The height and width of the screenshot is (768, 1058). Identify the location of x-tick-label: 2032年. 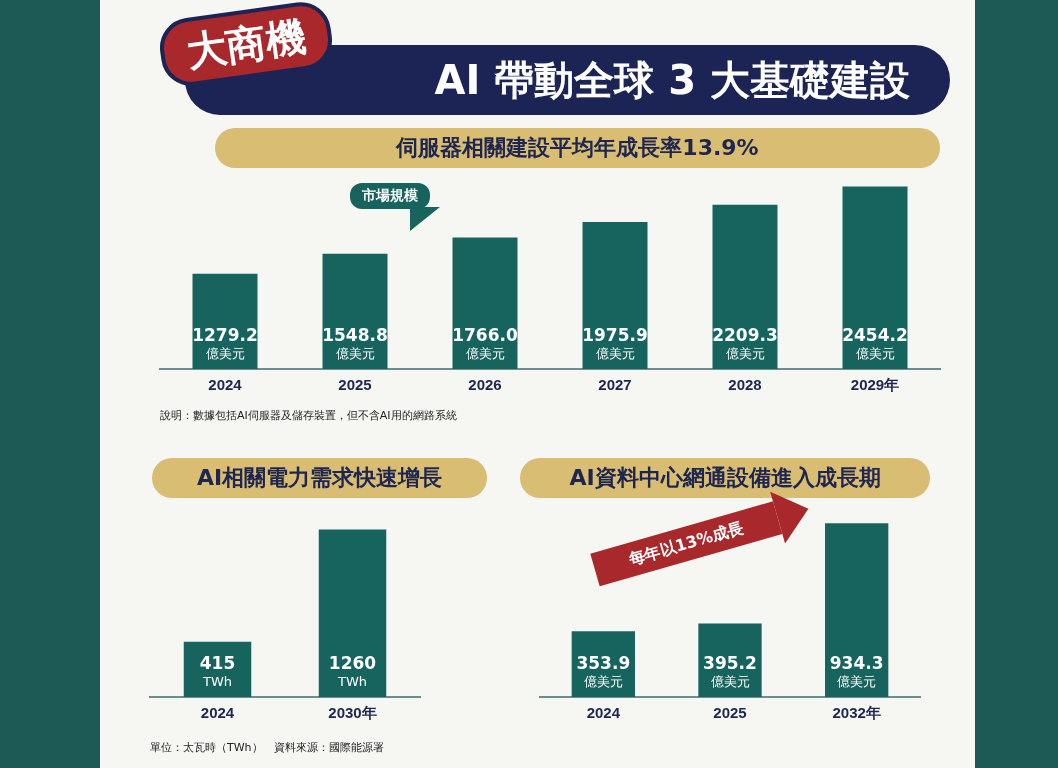
(856, 713).